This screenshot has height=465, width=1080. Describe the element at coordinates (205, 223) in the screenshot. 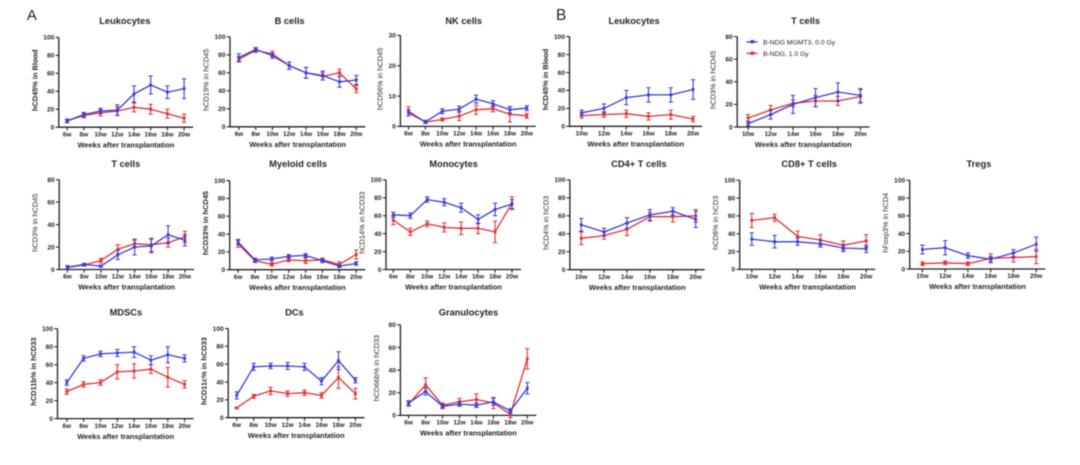

I see `svg-text: hCD33% in hCD45` at that location.